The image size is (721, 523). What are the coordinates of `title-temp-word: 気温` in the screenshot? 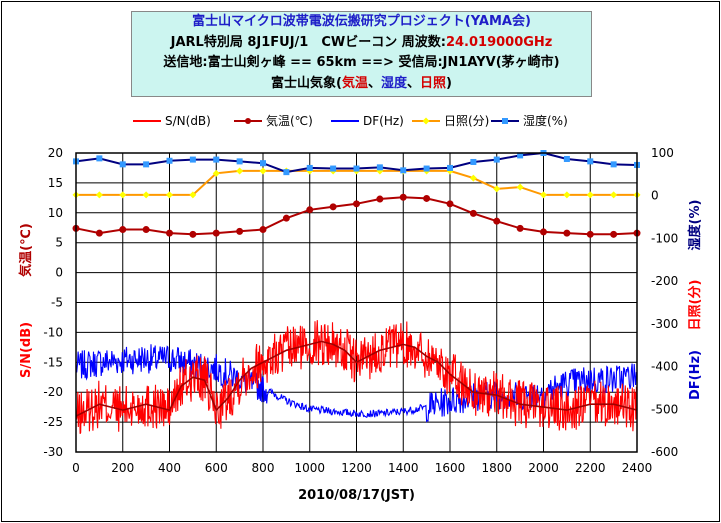 It's located at (354, 83).